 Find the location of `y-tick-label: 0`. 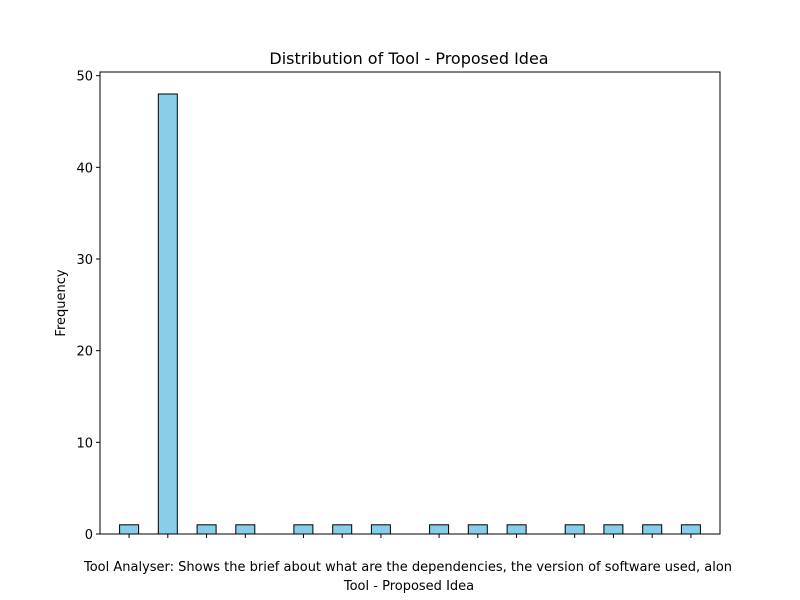

y-tick-label: 0 is located at coordinates (89, 535).